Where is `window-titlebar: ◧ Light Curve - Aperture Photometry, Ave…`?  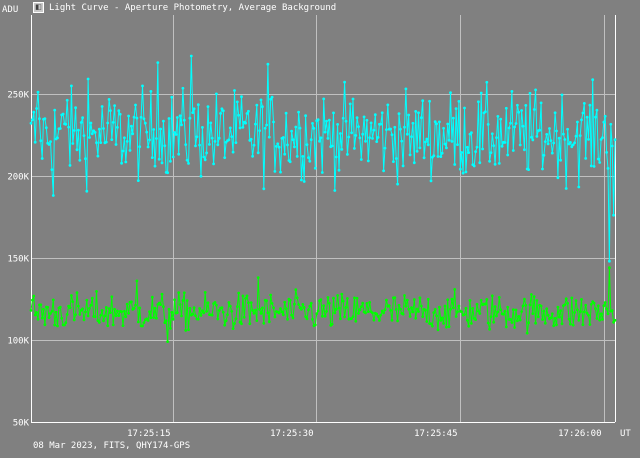
window-titlebar: ◧ Light Curve - Aperture Photometry, Ave… is located at coordinates (320, 8).